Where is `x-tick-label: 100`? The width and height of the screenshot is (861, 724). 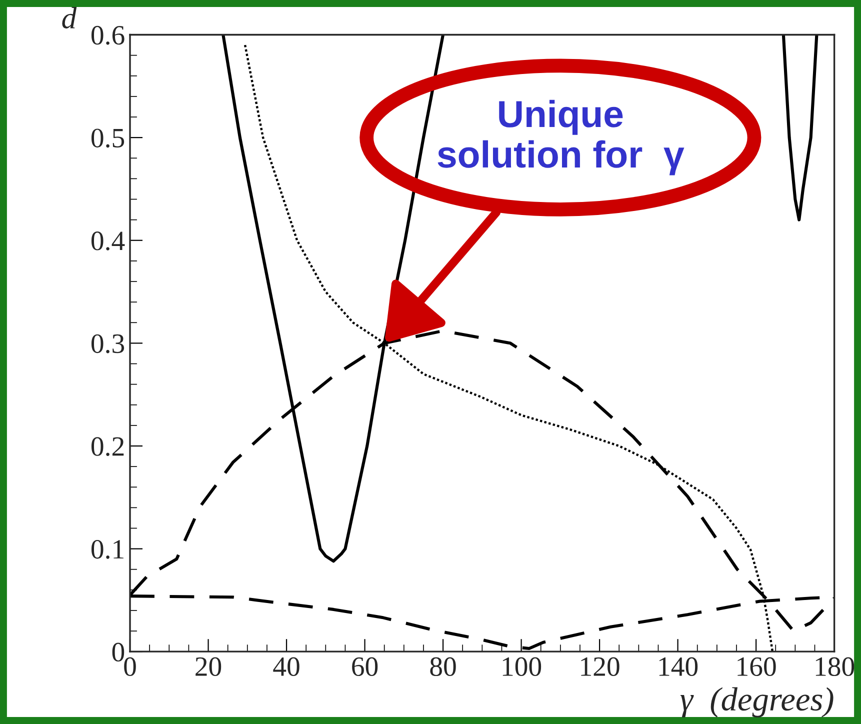
x-tick-label: 100 is located at coordinates (522, 666).